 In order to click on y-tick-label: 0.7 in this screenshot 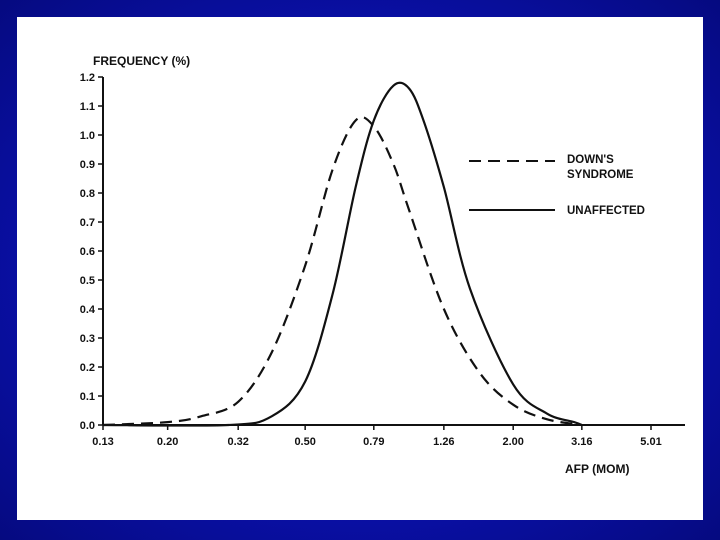, I will do `click(87, 223)`.